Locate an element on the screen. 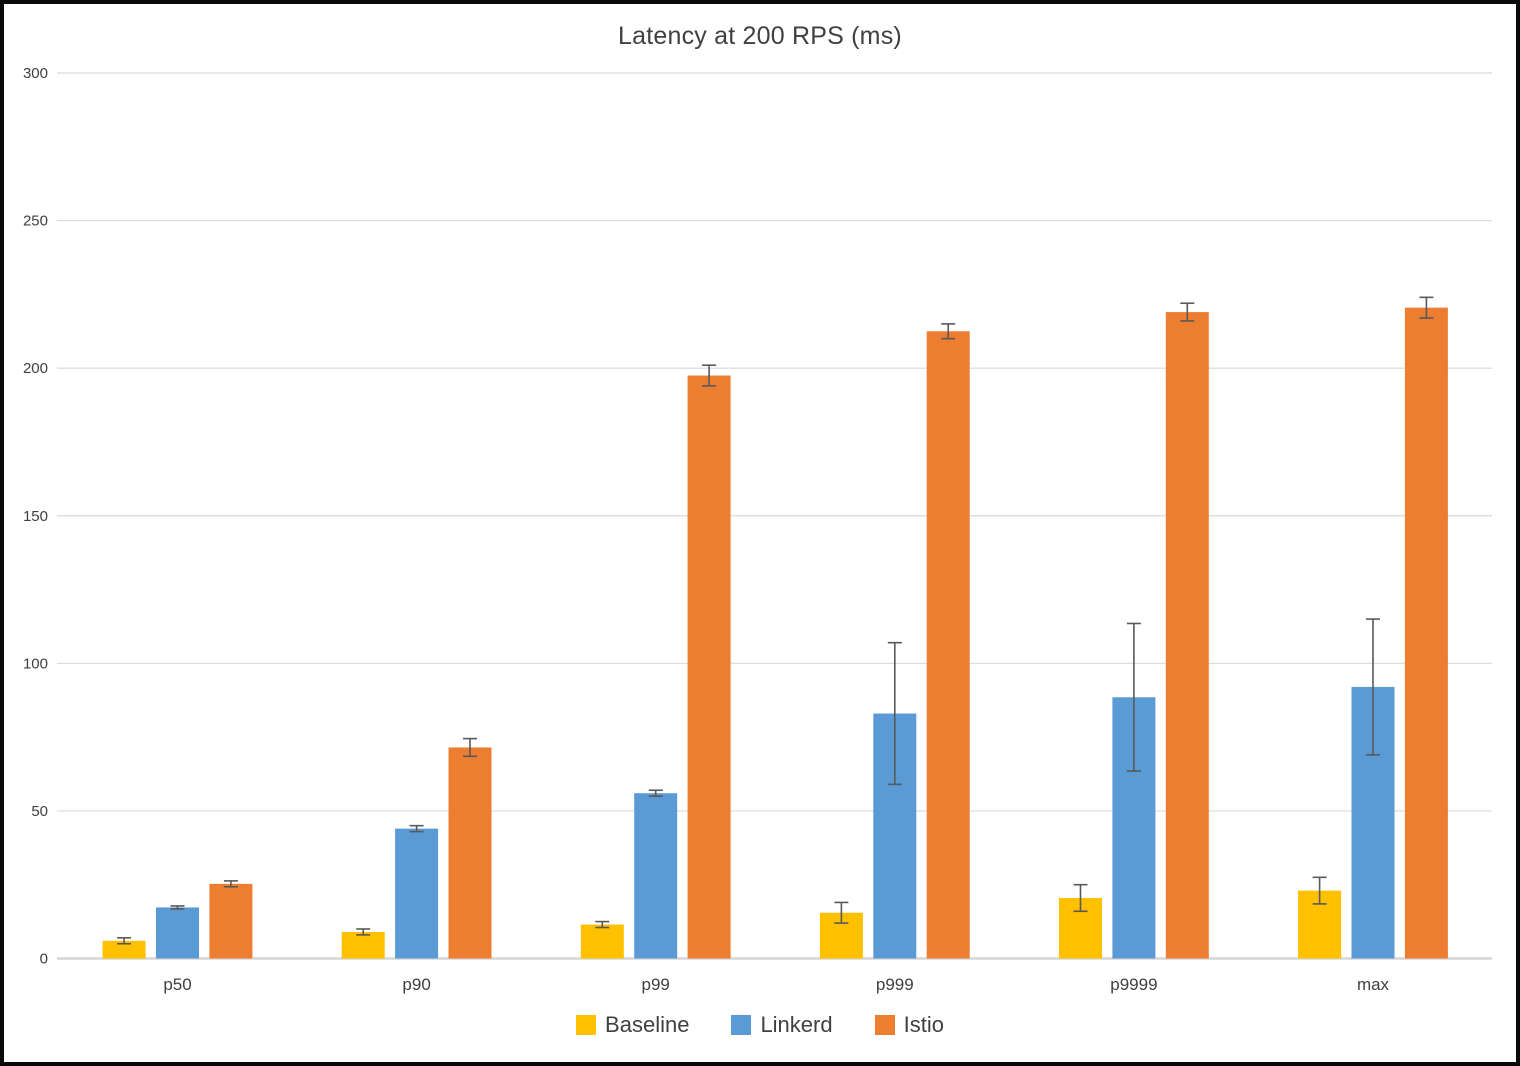  bar-istio-p90 is located at coordinates (470, 853).